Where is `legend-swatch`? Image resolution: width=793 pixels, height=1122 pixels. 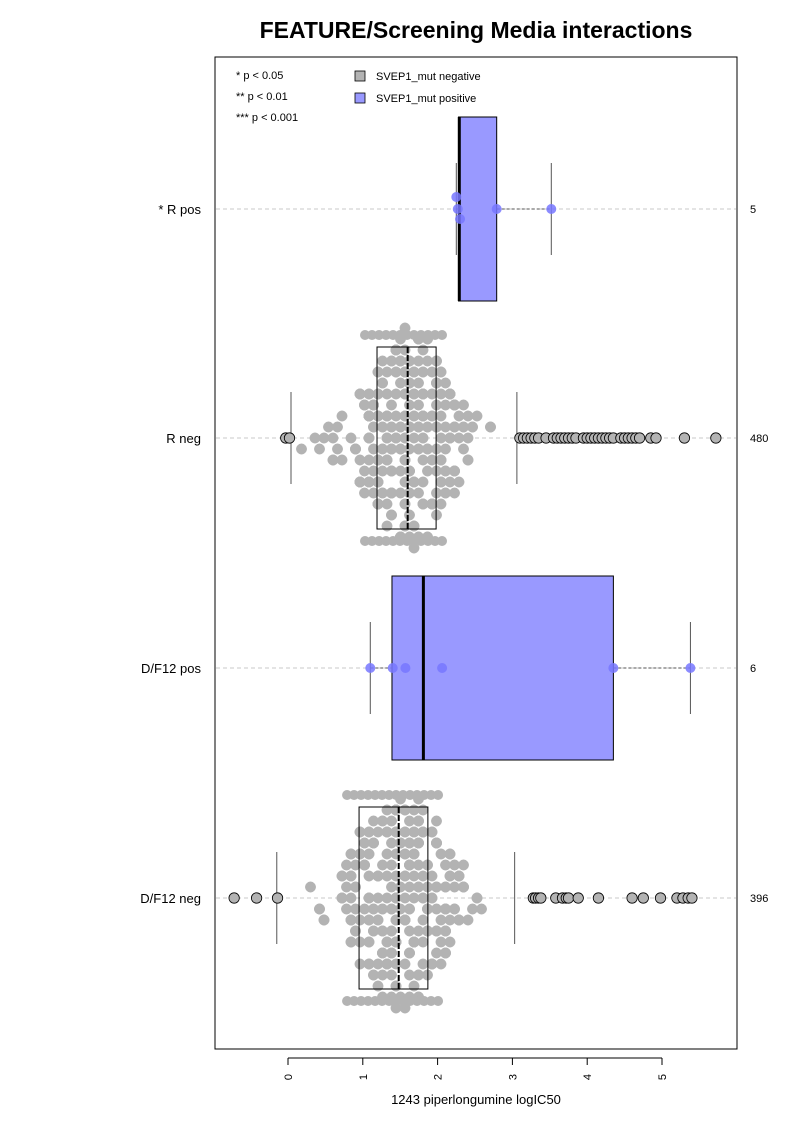 legend-swatch is located at coordinates (360, 98).